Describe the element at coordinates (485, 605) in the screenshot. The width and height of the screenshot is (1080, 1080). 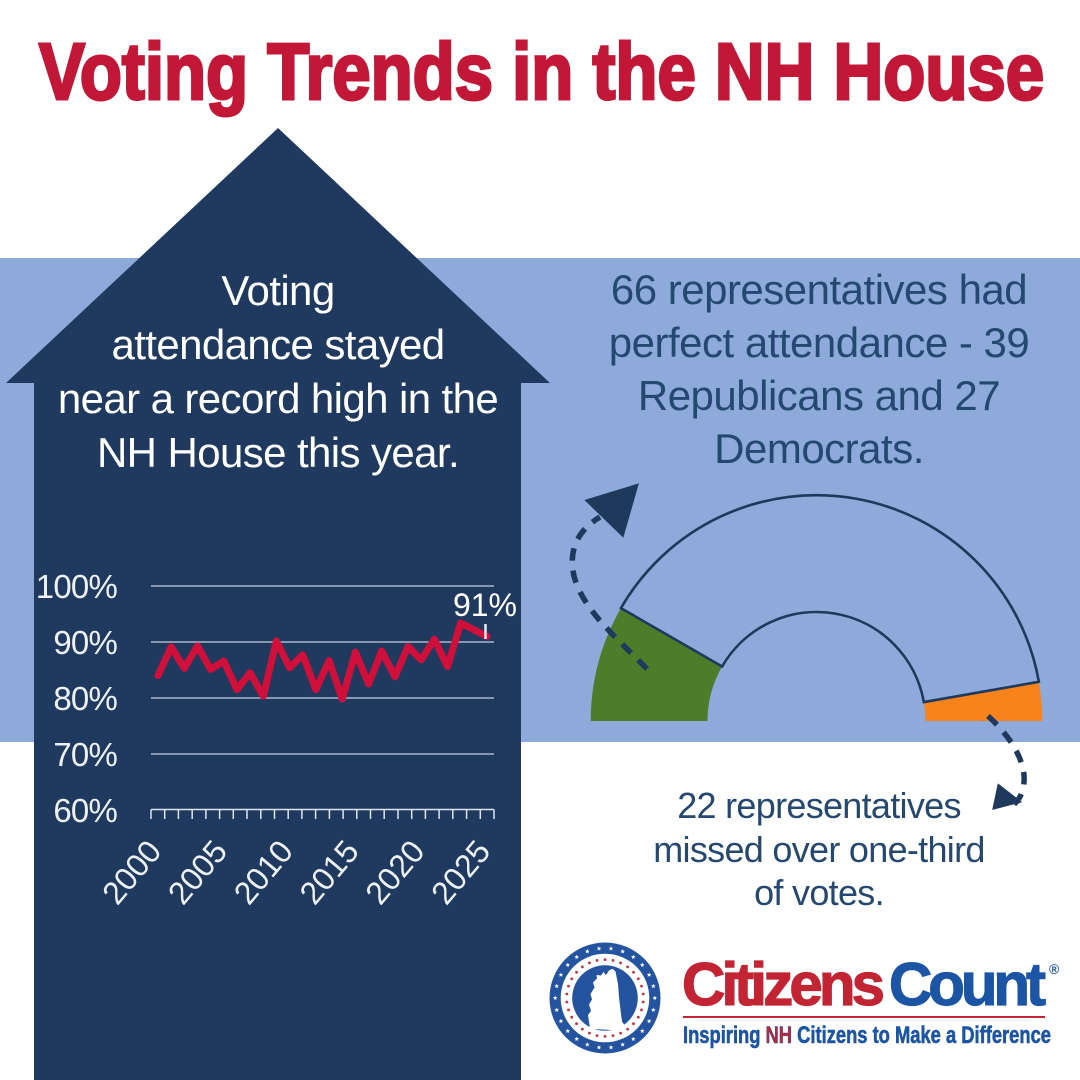
I see `svg-text: 91%` at that location.